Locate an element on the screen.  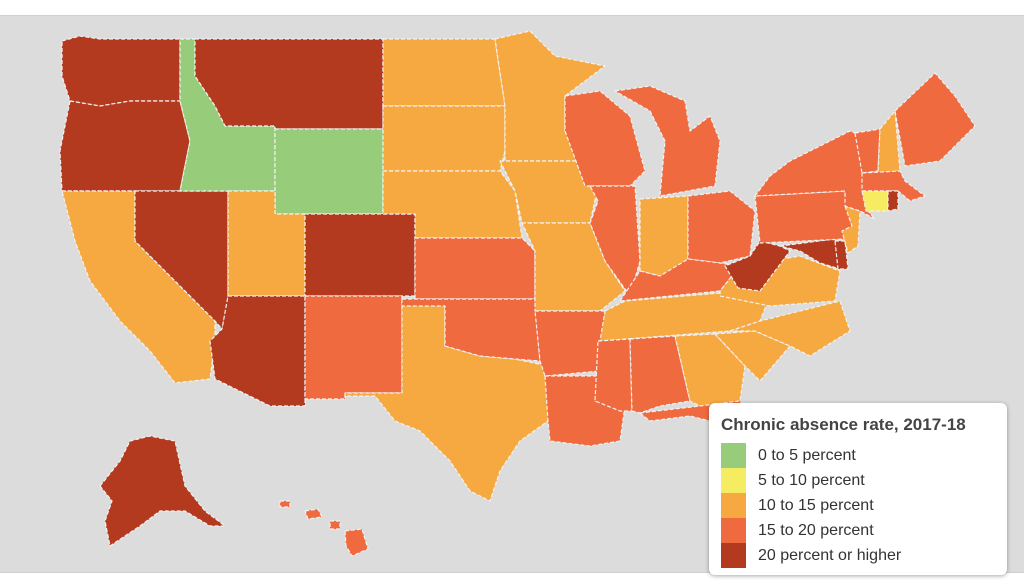
state-AR is located at coordinates (570, 343).